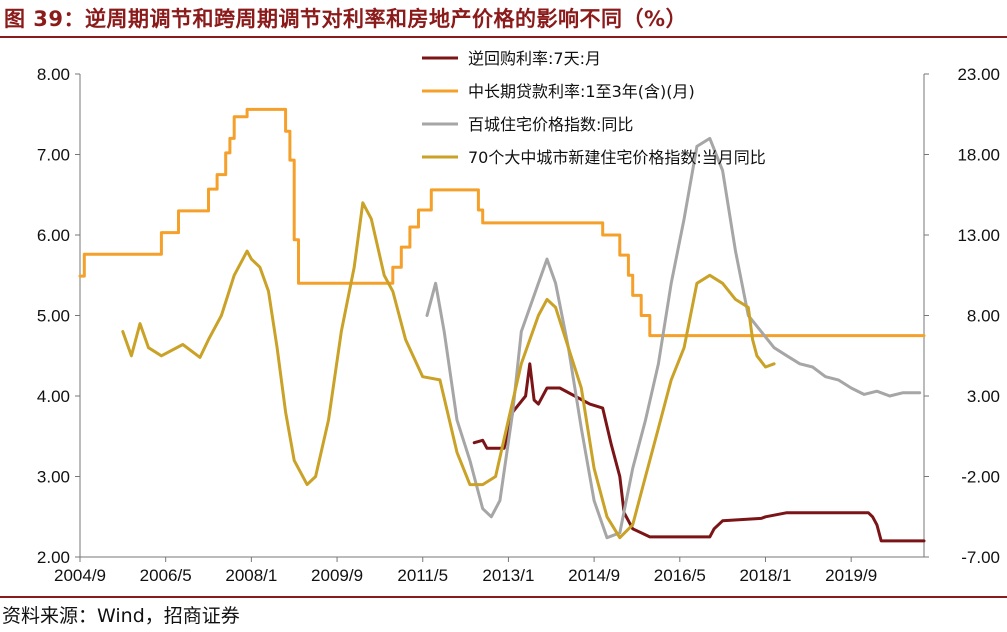  What do you see at coordinates (978, 155) in the screenshot?
I see `right-tick-label: 18.00` at bounding box center [978, 155].